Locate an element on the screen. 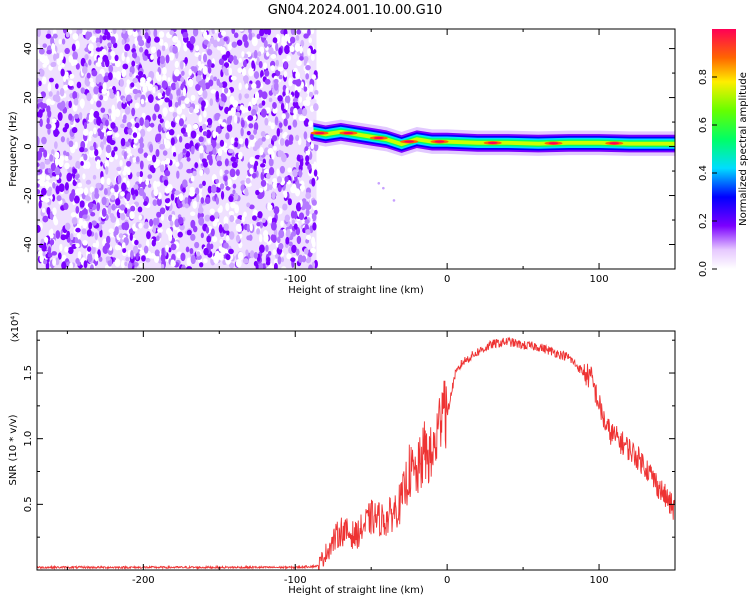 Image resolution: width=750 pixels, height=600 pixels. x-tick-label: 0 is located at coordinates (447, 279).